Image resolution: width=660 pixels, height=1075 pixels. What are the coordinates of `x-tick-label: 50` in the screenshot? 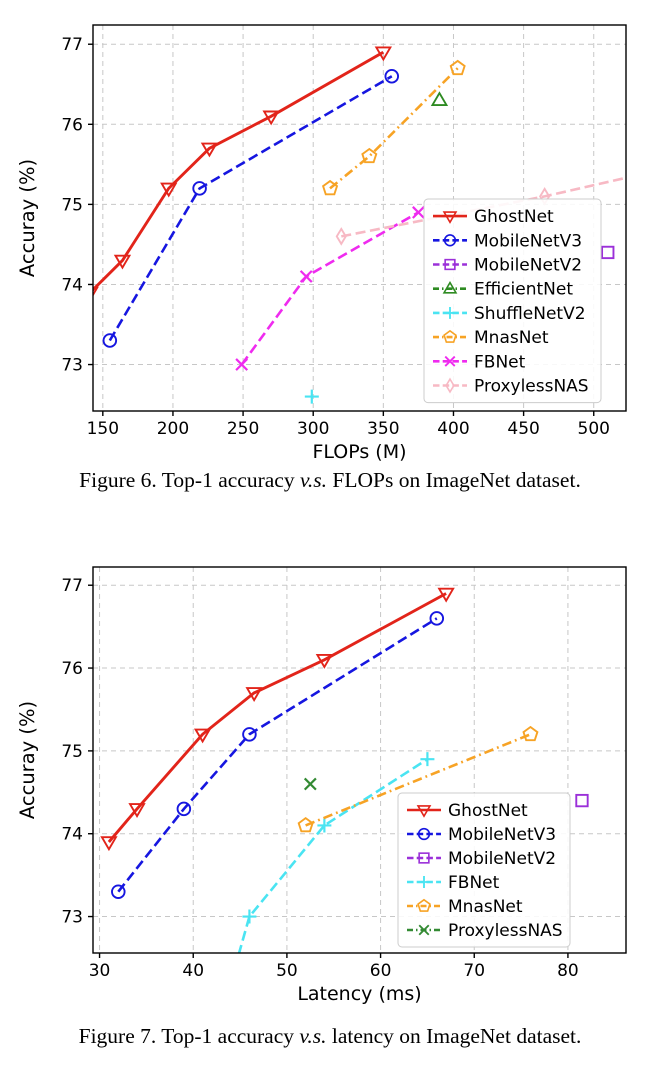 It's located at (287, 971).